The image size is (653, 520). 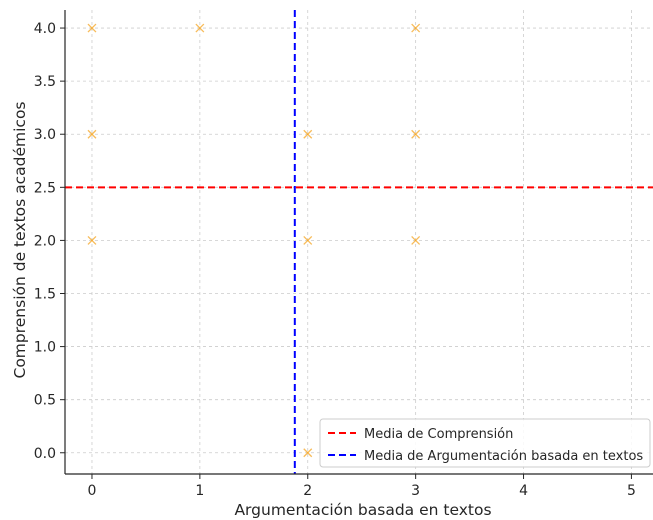 What do you see at coordinates (307, 491) in the screenshot?
I see `x-tick-label: 2` at bounding box center [307, 491].